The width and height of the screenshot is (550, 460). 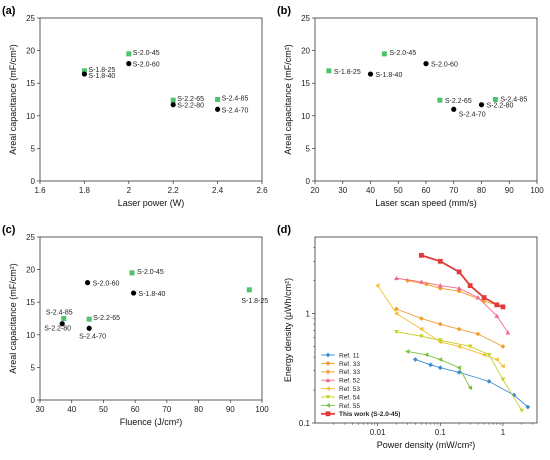 I want to click on x-axis-label: Laser scan speed (mm/s), so click(x=426, y=203).